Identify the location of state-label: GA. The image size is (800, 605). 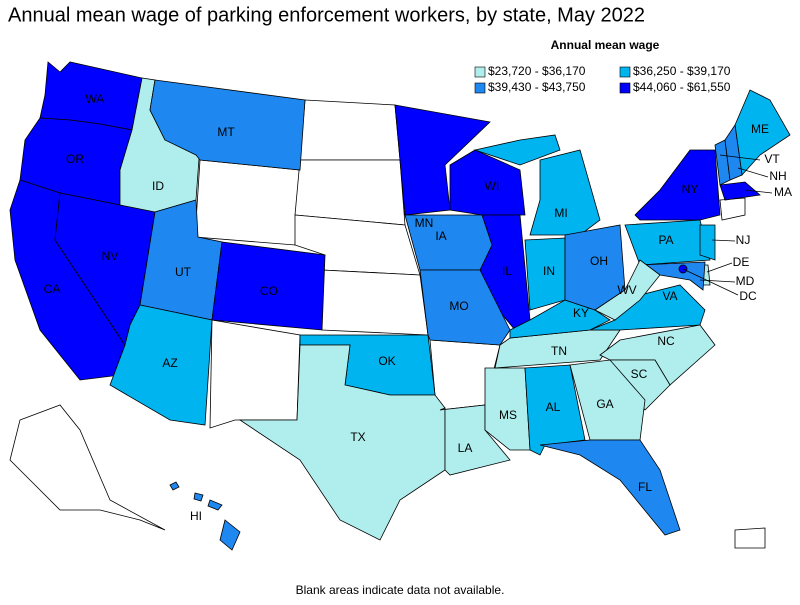
(604, 404).